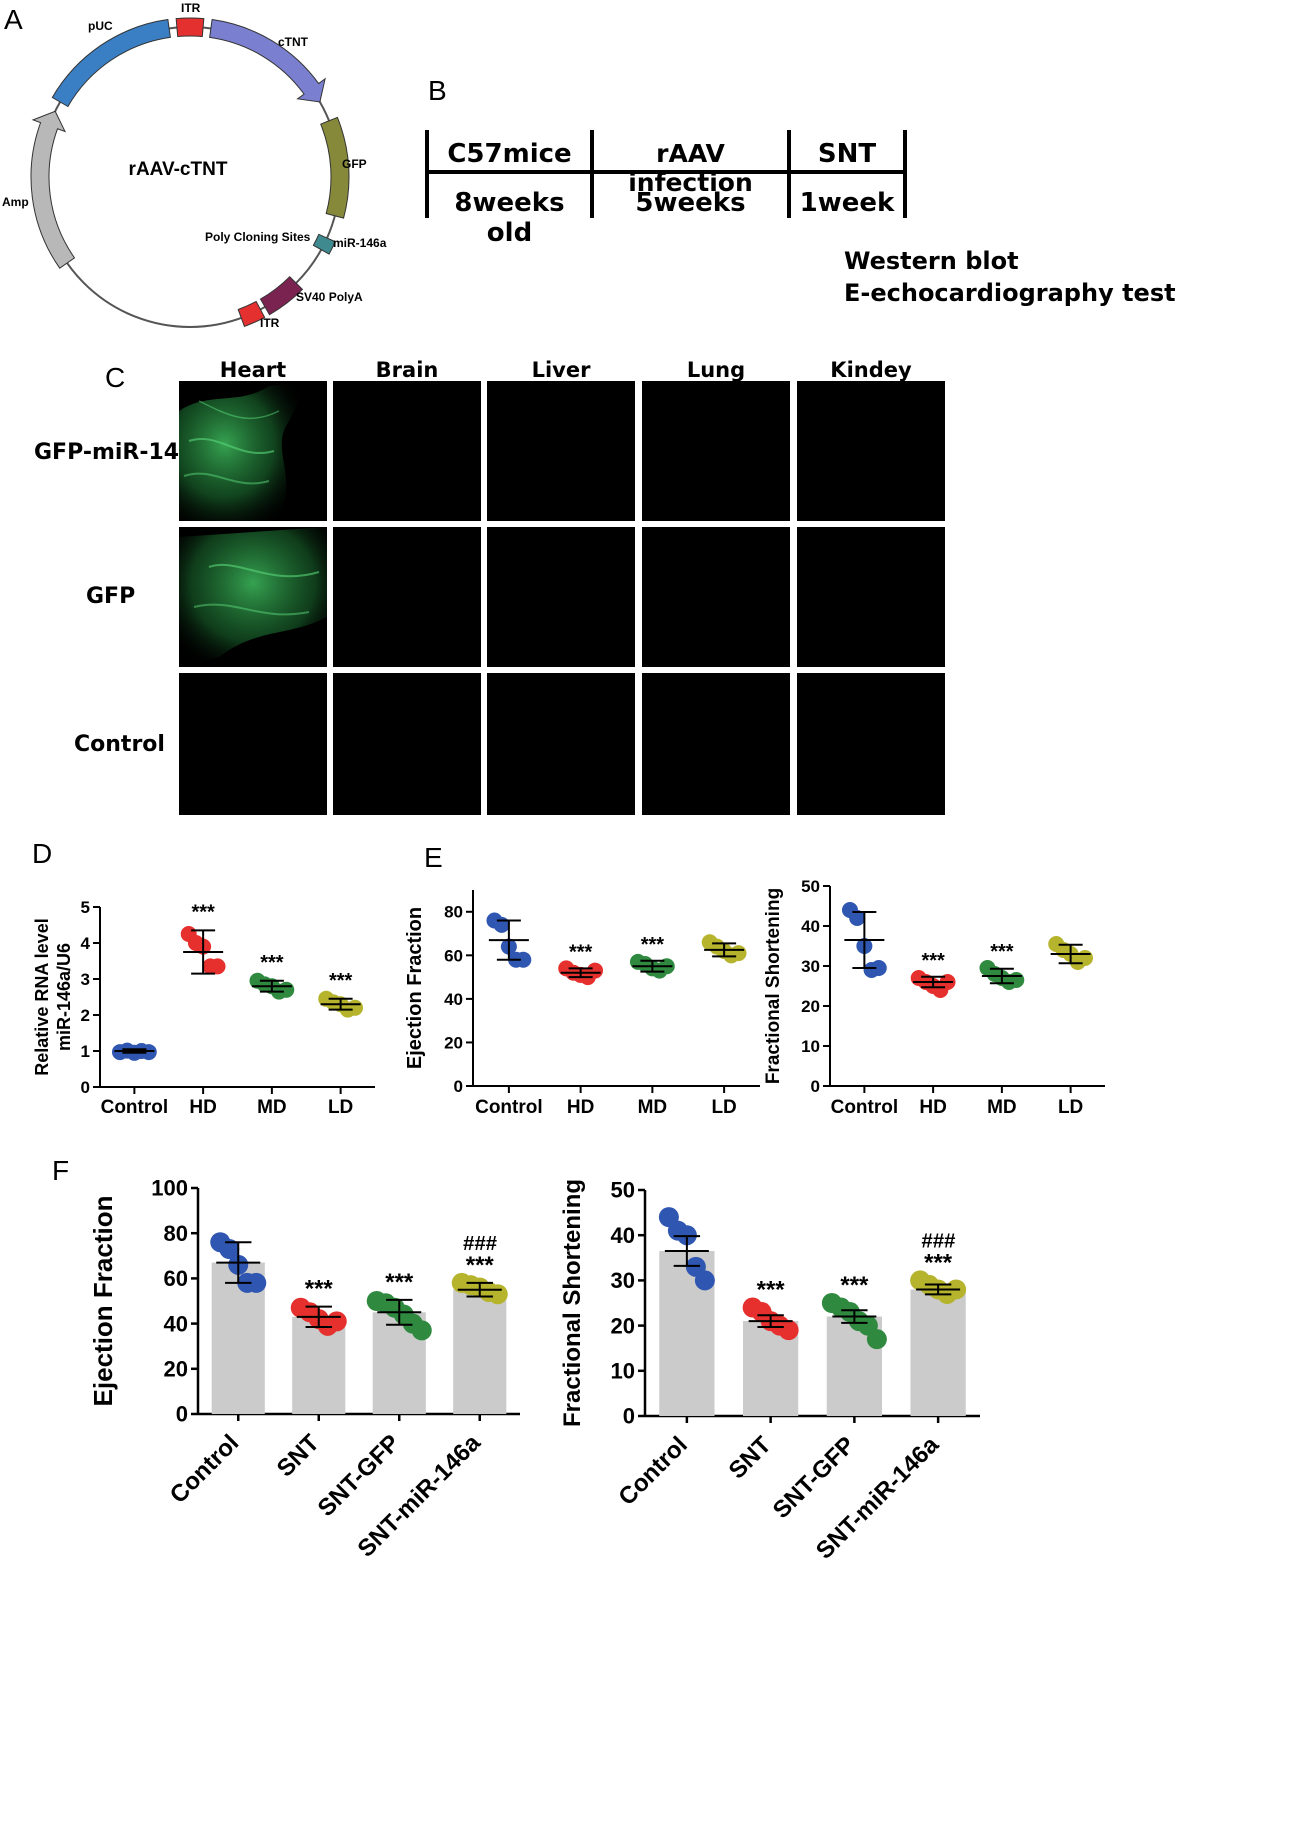  Describe the element at coordinates (253, 451) in the screenshot. I see `tile-gfp-mir-heart` at that location.